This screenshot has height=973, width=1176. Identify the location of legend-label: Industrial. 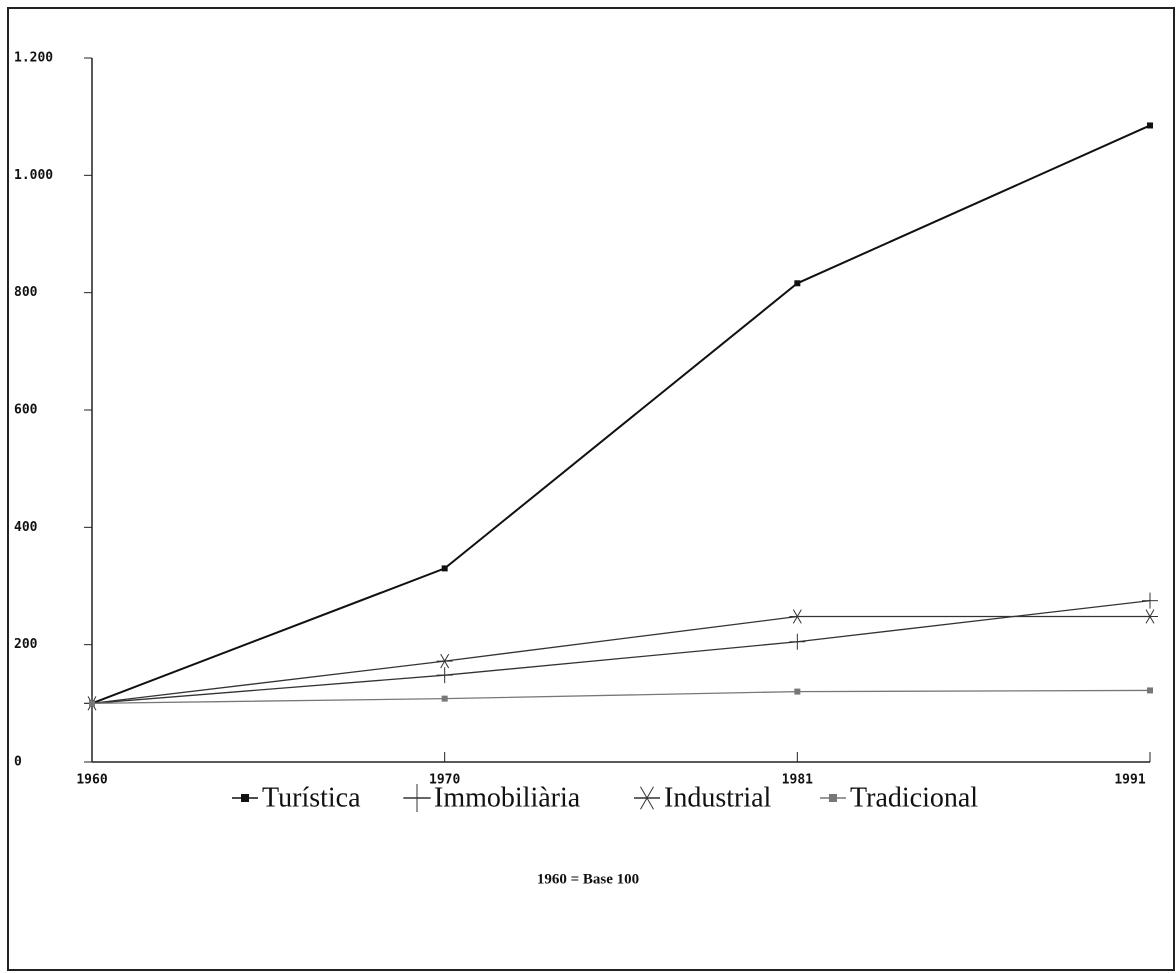
(718, 797).